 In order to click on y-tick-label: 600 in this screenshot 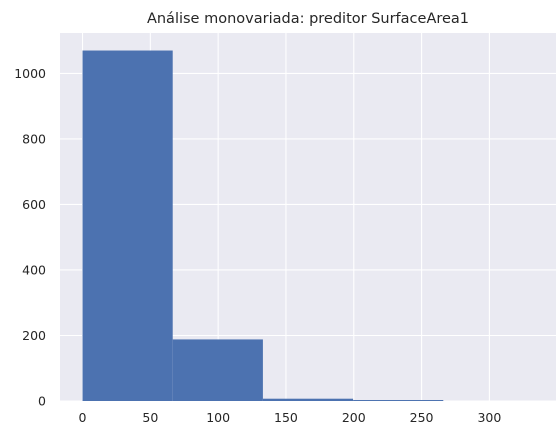, I will do `click(34, 204)`.